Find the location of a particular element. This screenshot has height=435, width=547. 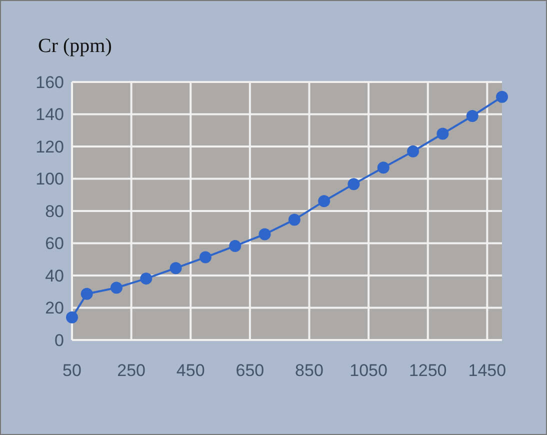

y-tick-label: 140 is located at coordinates (50, 114).